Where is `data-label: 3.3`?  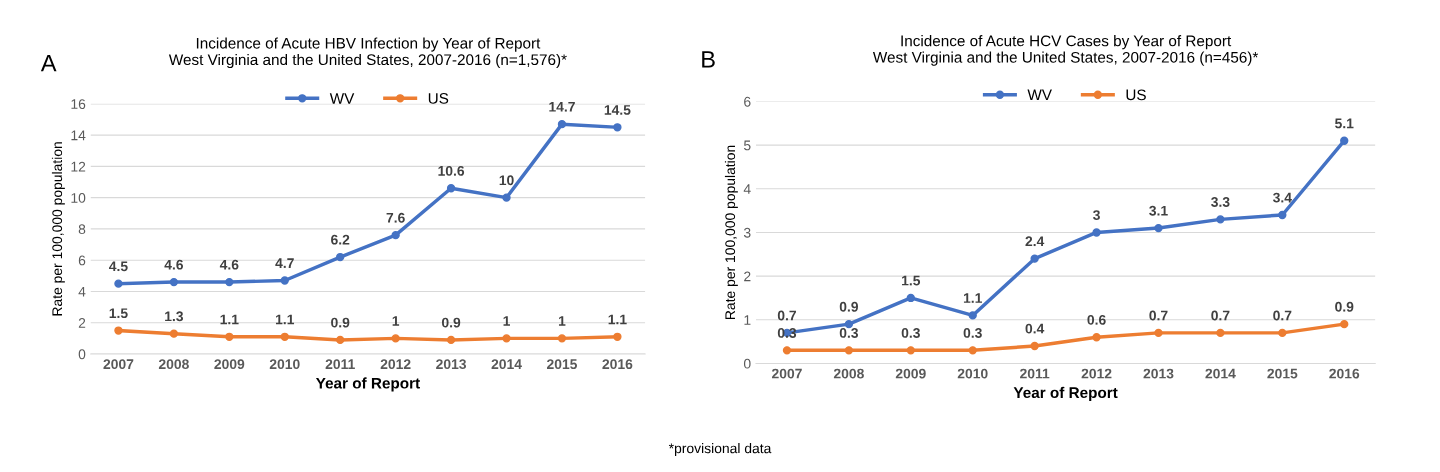 data-label: 3.3 is located at coordinates (1220, 202).